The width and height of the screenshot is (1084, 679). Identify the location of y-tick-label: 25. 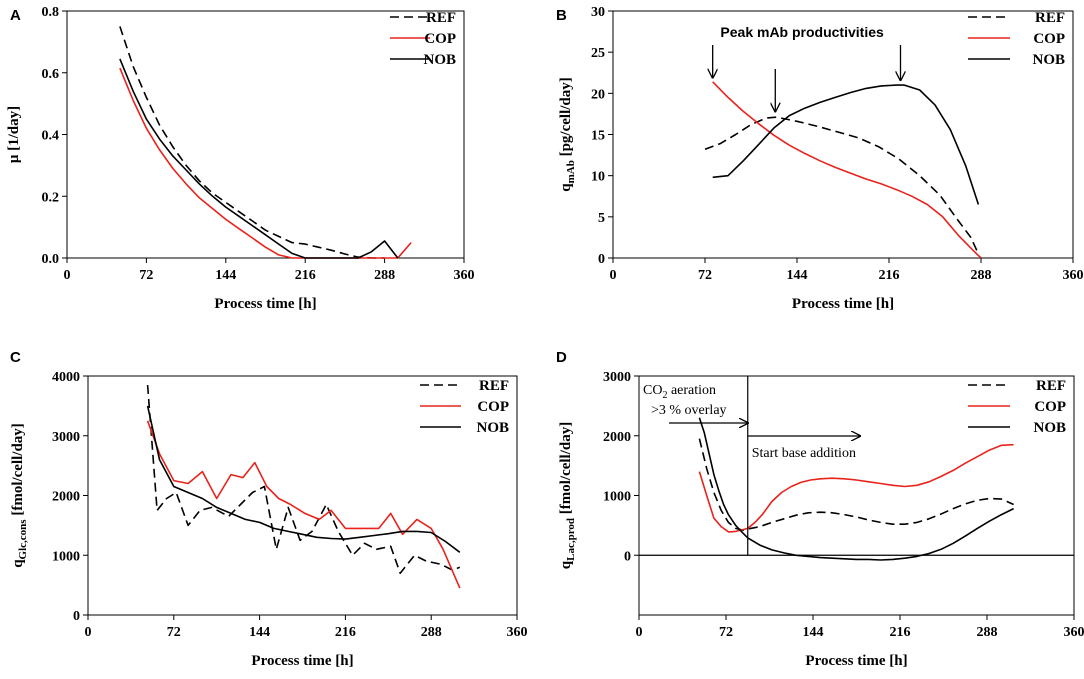
(598, 53).